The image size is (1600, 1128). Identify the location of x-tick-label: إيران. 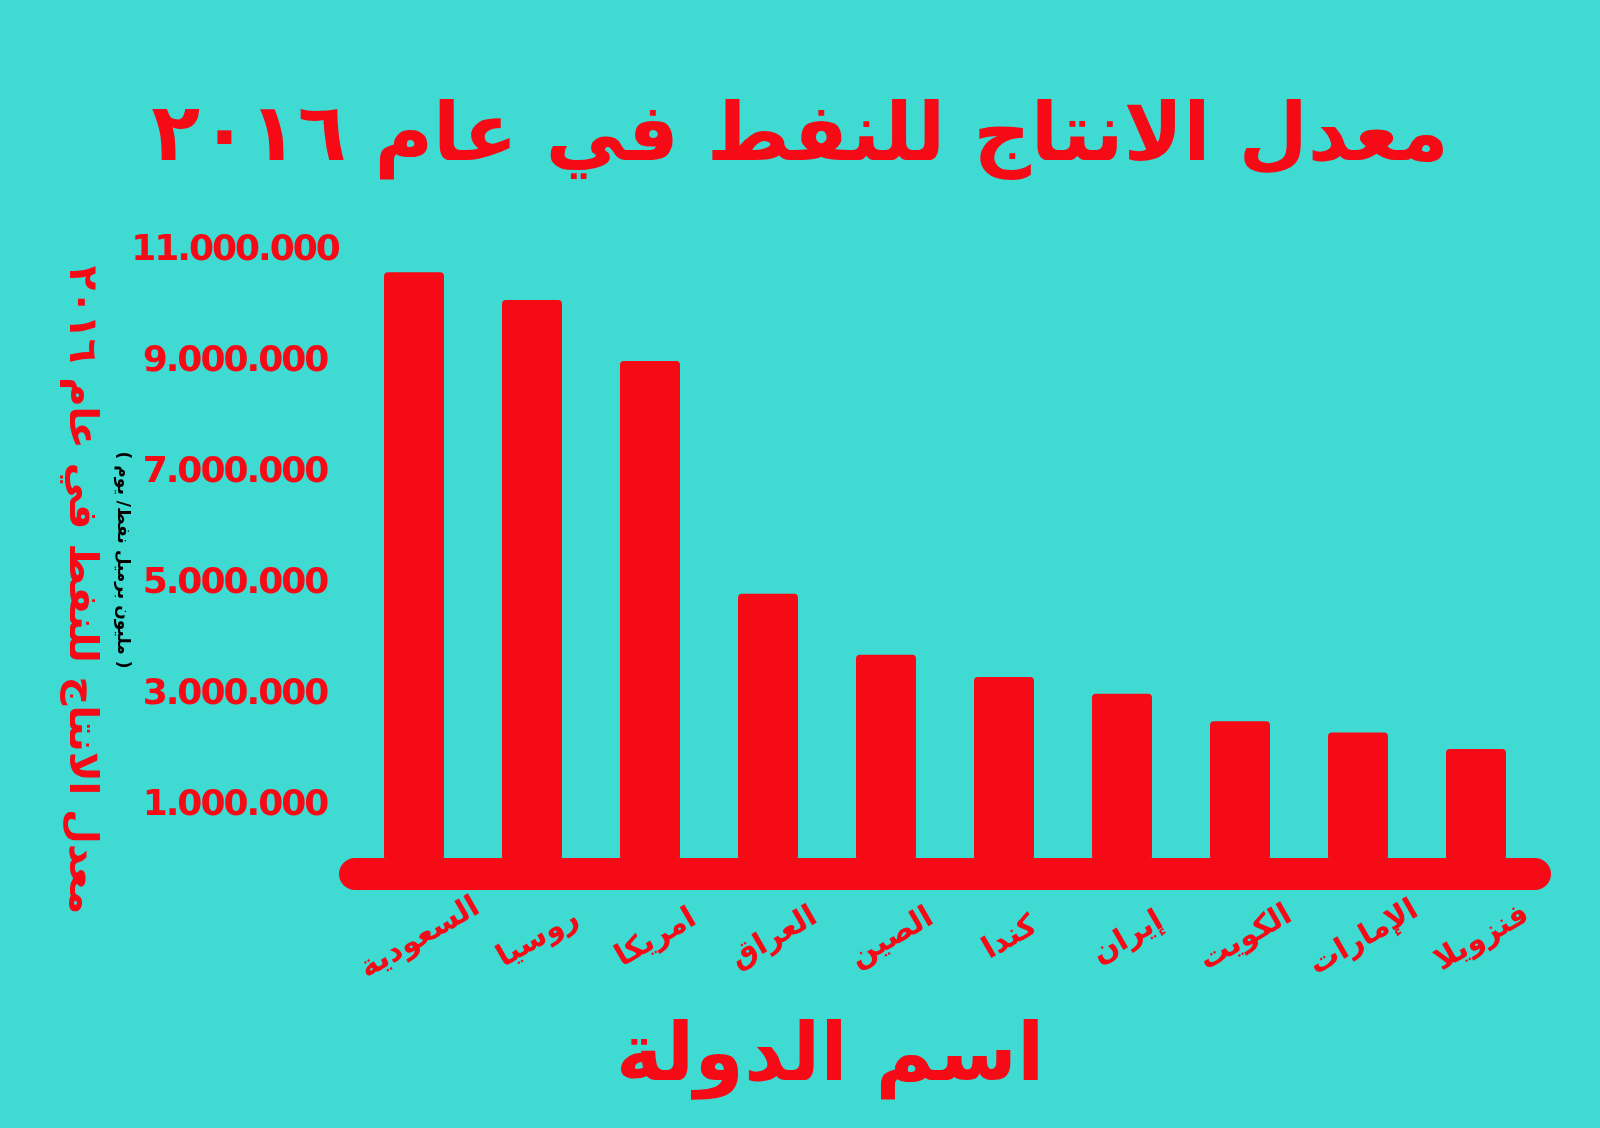
(1127, 936).